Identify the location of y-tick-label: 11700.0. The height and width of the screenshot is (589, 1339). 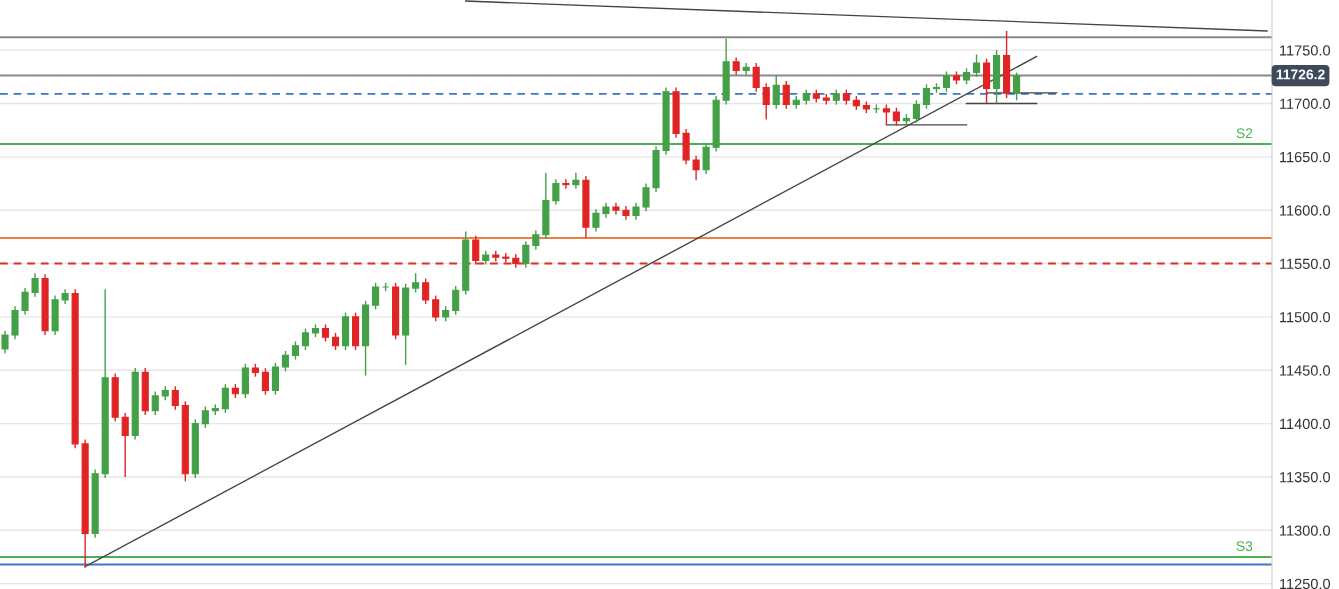
(1305, 103).